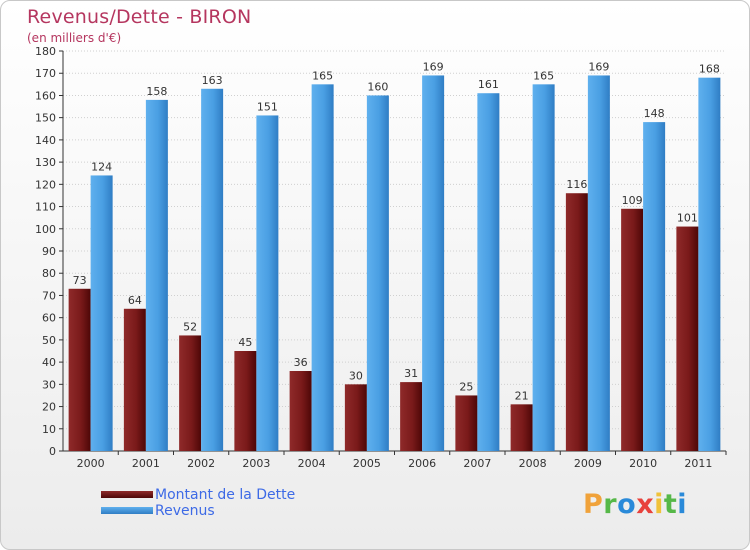 This screenshot has height=550, width=750. What do you see at coordinates (627, 504) in the screenshot?
I see `logo-letter: o` at bounding box center [627, 504].